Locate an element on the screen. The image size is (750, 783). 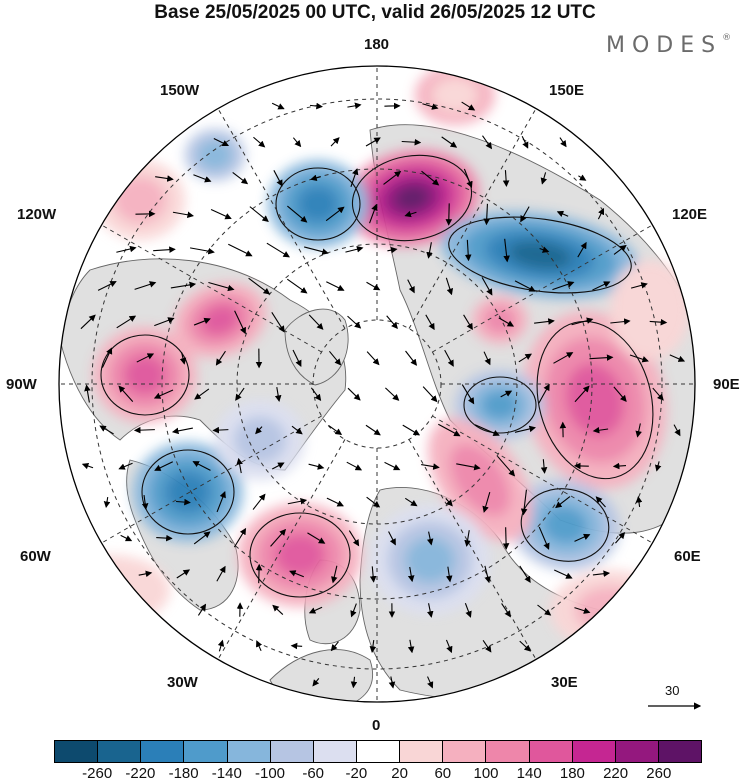
colorbar-tick-label: -260 is located at coordinates (97, 773).